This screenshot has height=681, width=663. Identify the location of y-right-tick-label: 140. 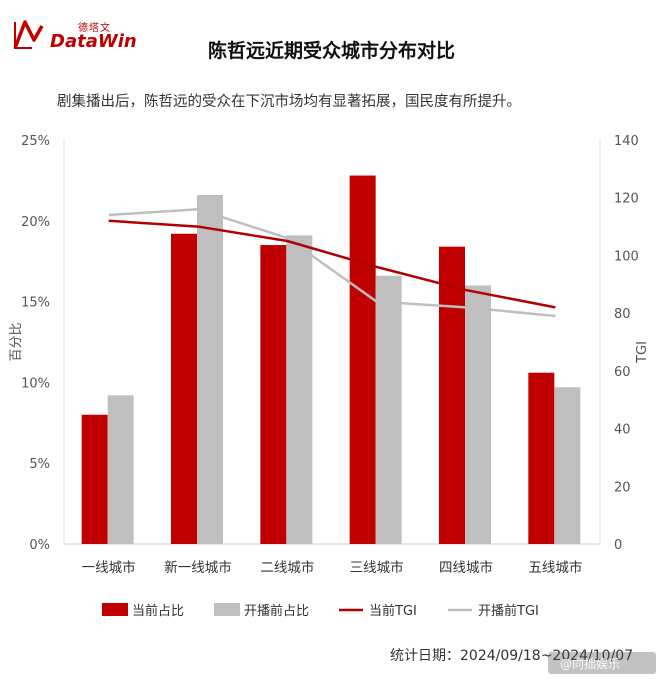
(626, 141).